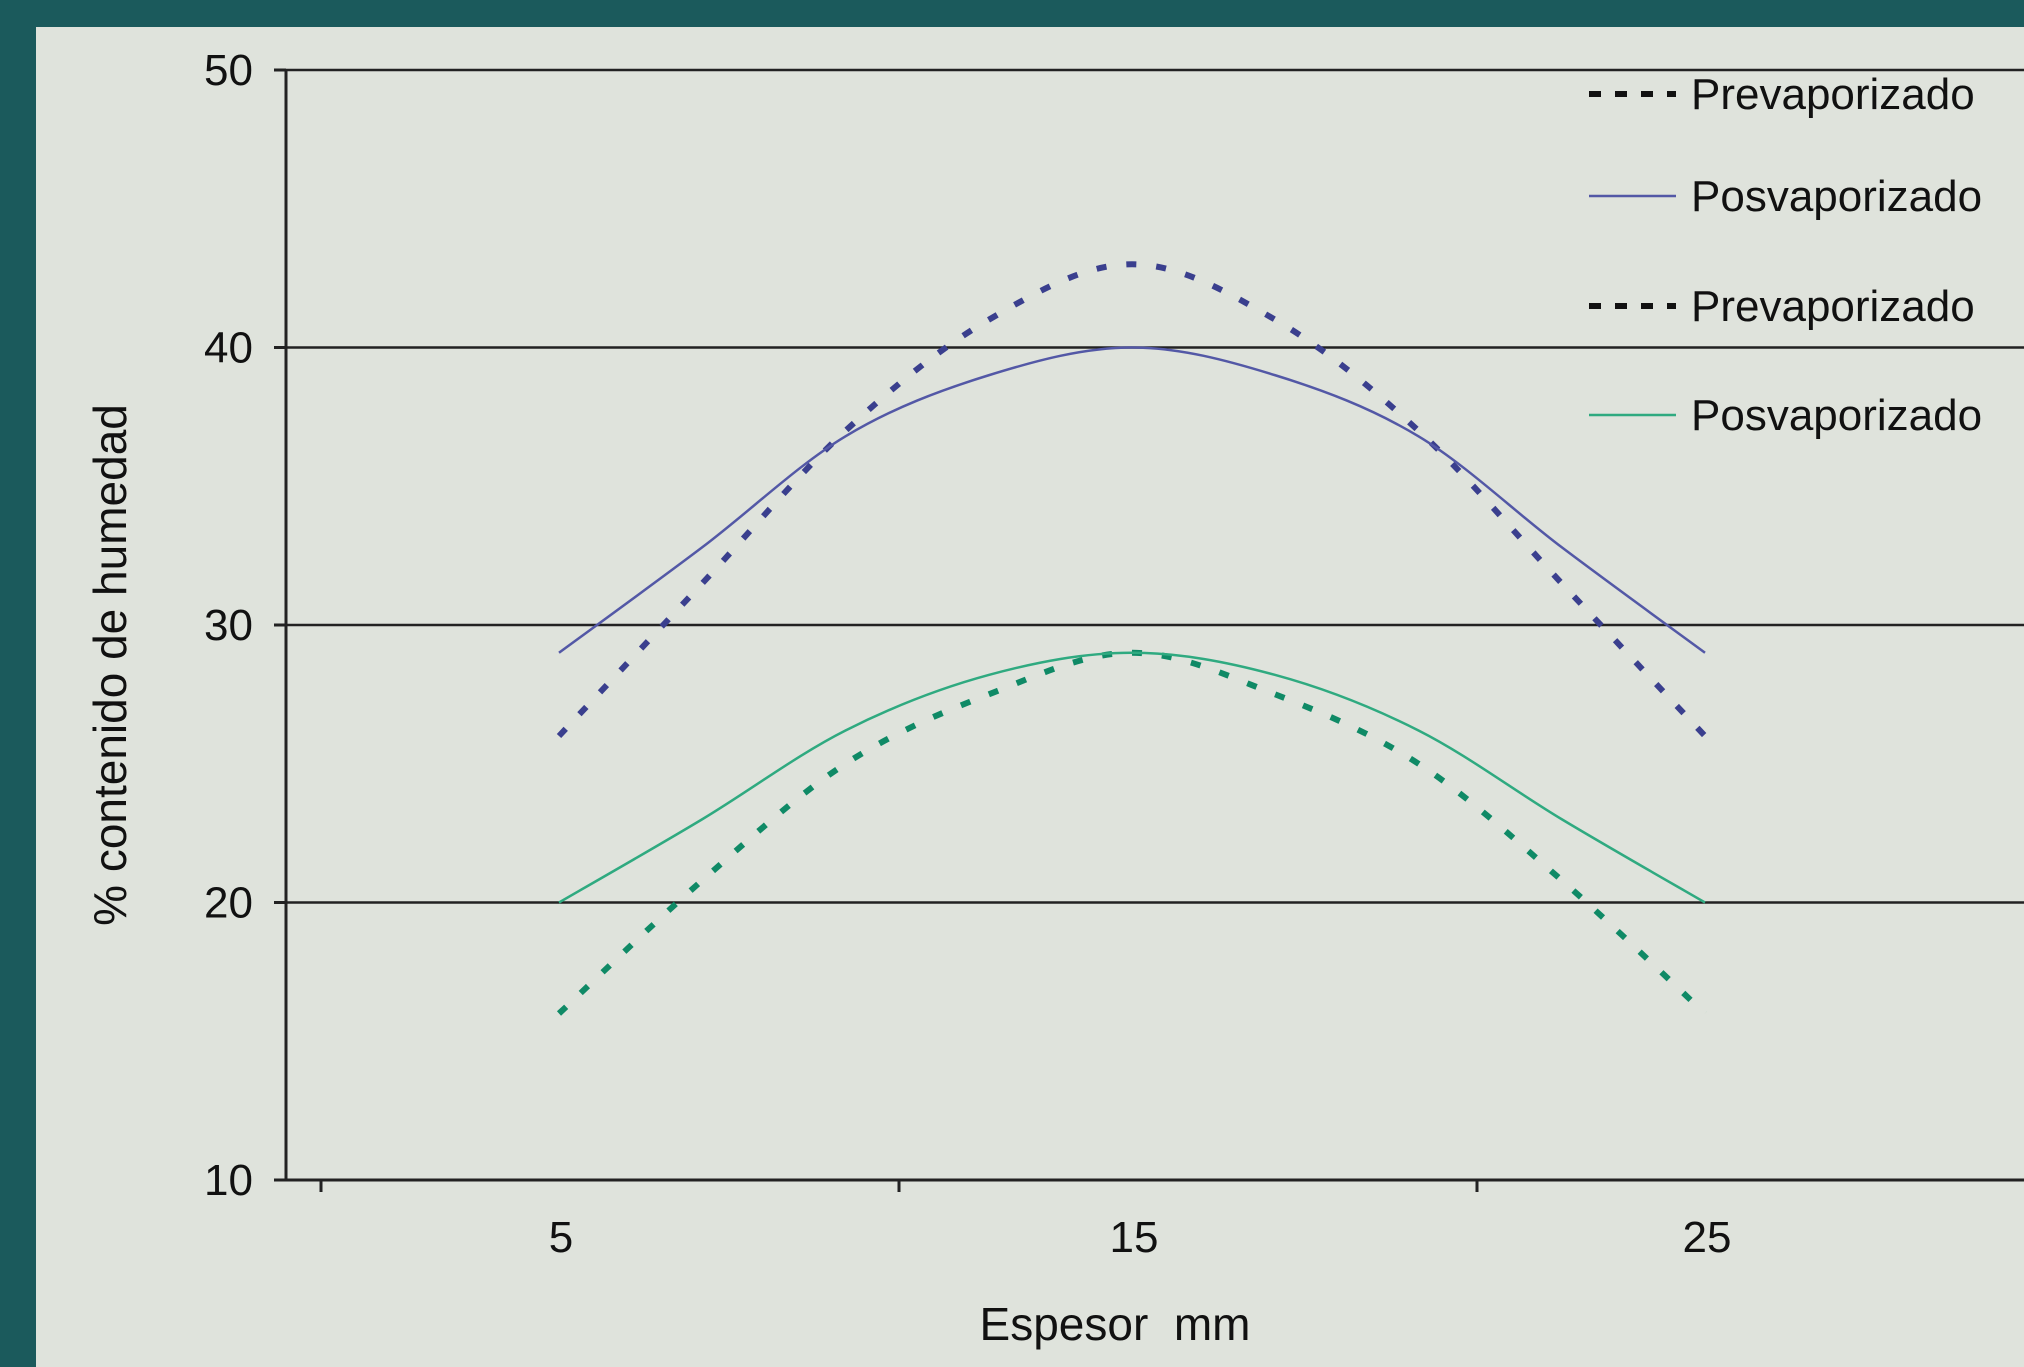 This screenshot has height=1367, width=2024. What do you see at coordinates (1115, 1324) in the screenshot?
I see `x-axis-label: Espesor mm` at bounding box center [1115, 1324].